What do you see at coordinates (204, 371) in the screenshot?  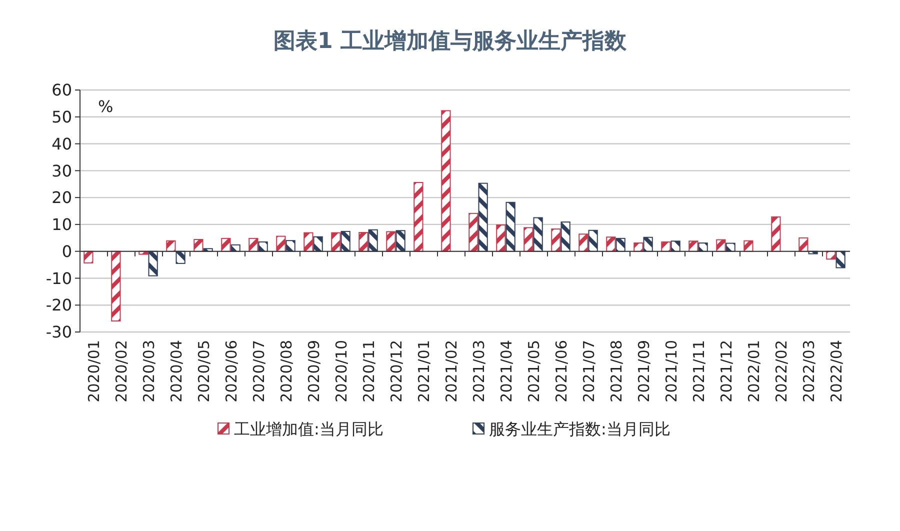 I see `x-tick-label: 2020/05` at bounding box center [204, 371].